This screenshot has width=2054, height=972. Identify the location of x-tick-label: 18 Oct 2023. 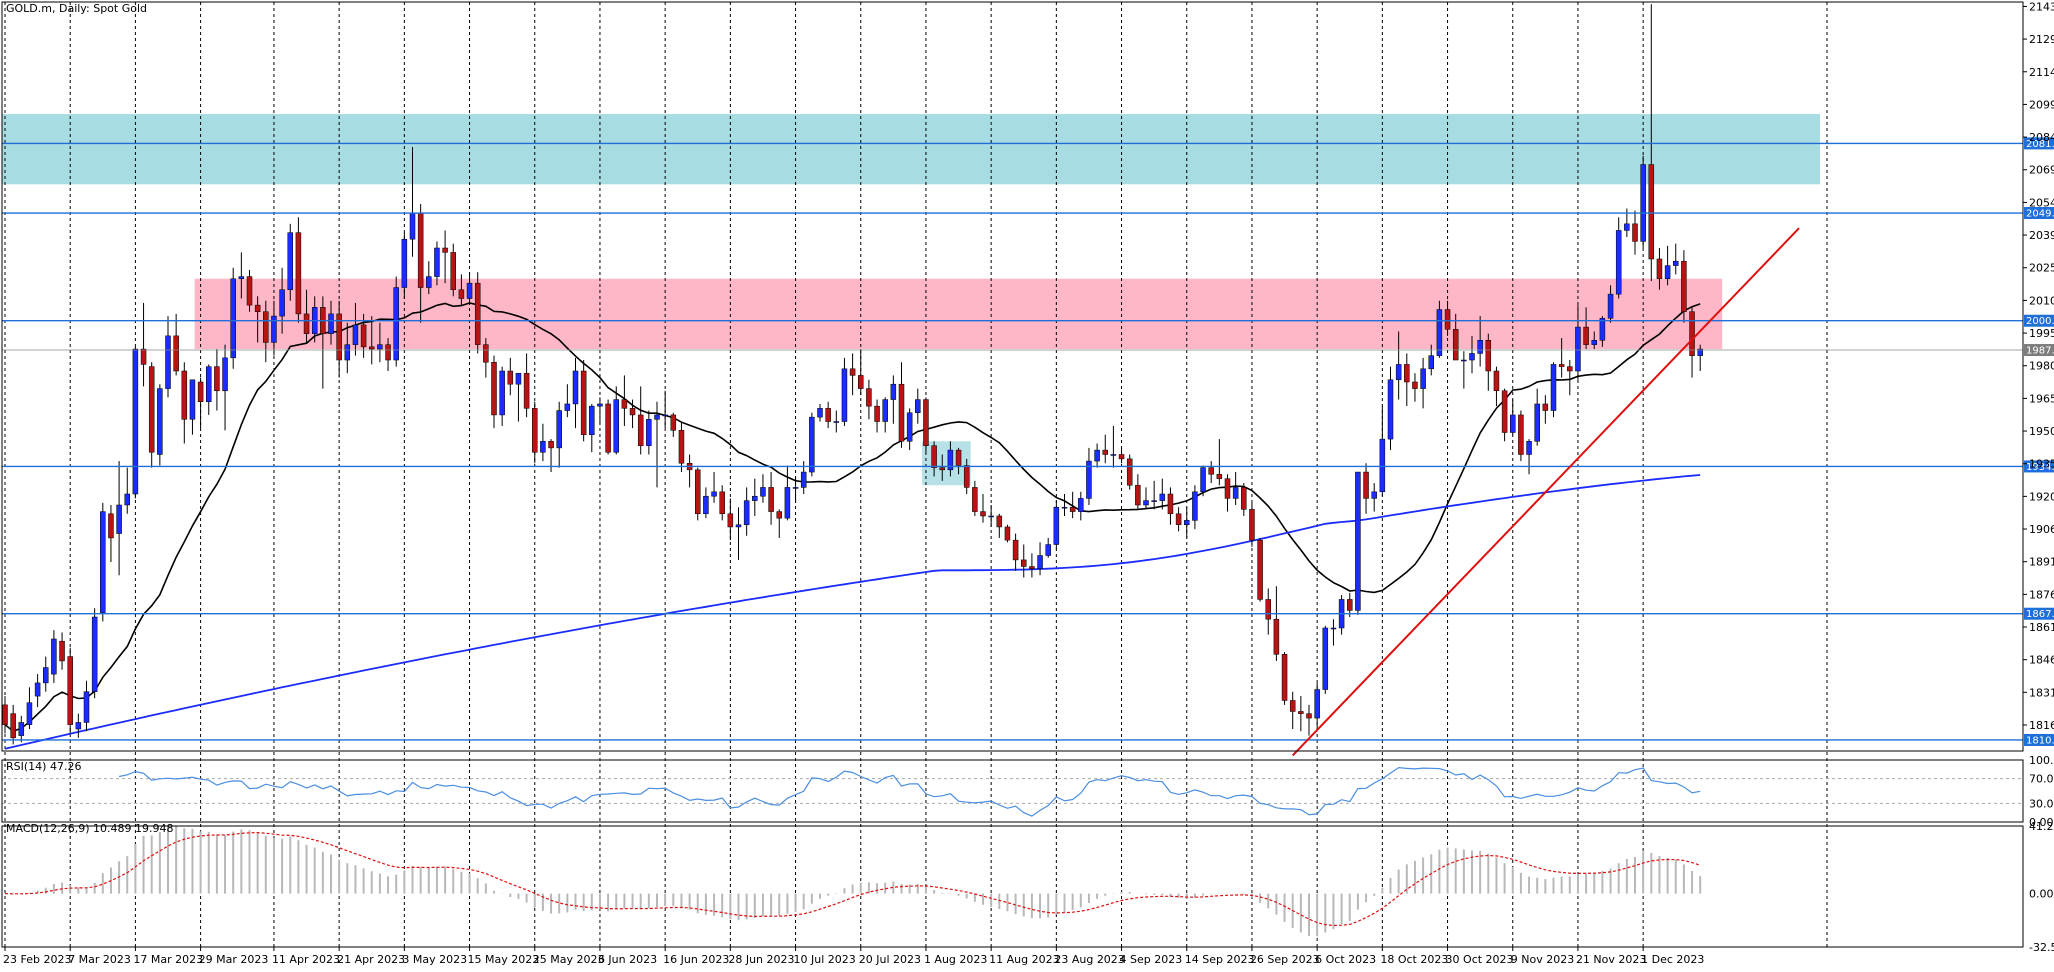
(1414, 959).